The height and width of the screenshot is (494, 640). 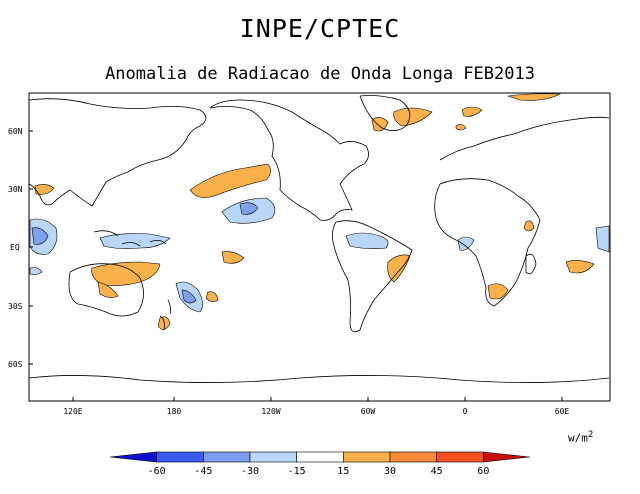 What do you see at coordinates (320, 464) in the screenshot?
I see `colorbar: -60 -45 -30 -15 15 30 45 60` at bounding box center [320, 464].